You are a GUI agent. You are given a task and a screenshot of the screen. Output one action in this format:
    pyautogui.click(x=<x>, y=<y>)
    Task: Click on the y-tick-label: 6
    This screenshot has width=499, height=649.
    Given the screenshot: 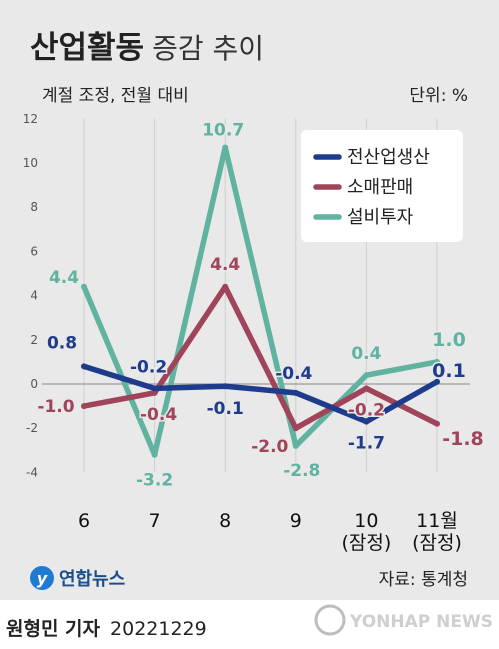 What is the action you would take?
    pyautogui.click(x=34, y=251)
    